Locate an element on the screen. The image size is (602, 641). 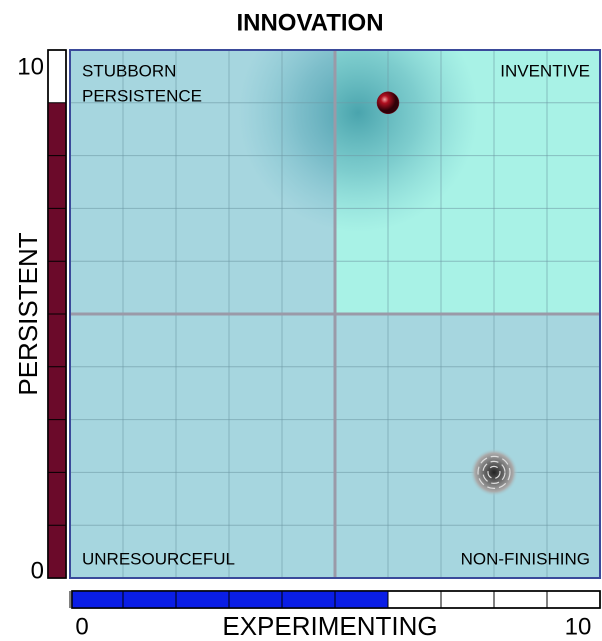
quadrant-label: STUBBORN is located at coordinates (129, 70).